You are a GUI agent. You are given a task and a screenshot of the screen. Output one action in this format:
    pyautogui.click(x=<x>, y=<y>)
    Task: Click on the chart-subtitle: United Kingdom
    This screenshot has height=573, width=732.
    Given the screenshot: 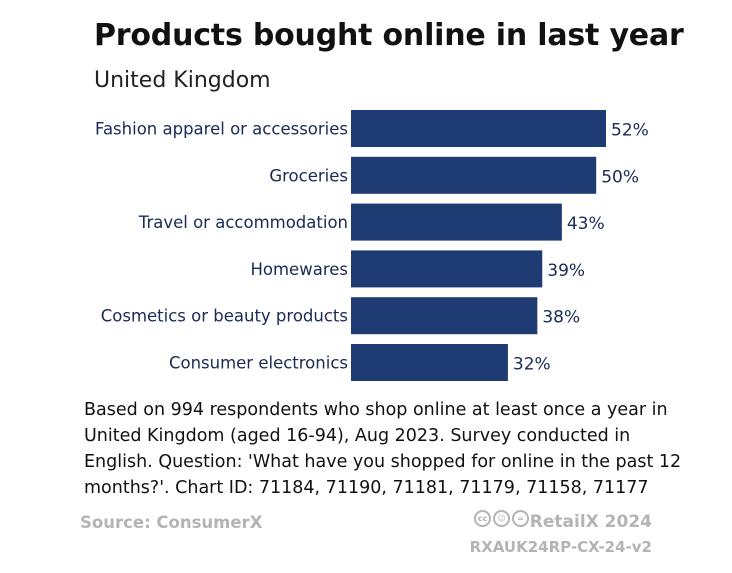 What is the action you would take?
    pyautogui.click(x=182, y=80)
    